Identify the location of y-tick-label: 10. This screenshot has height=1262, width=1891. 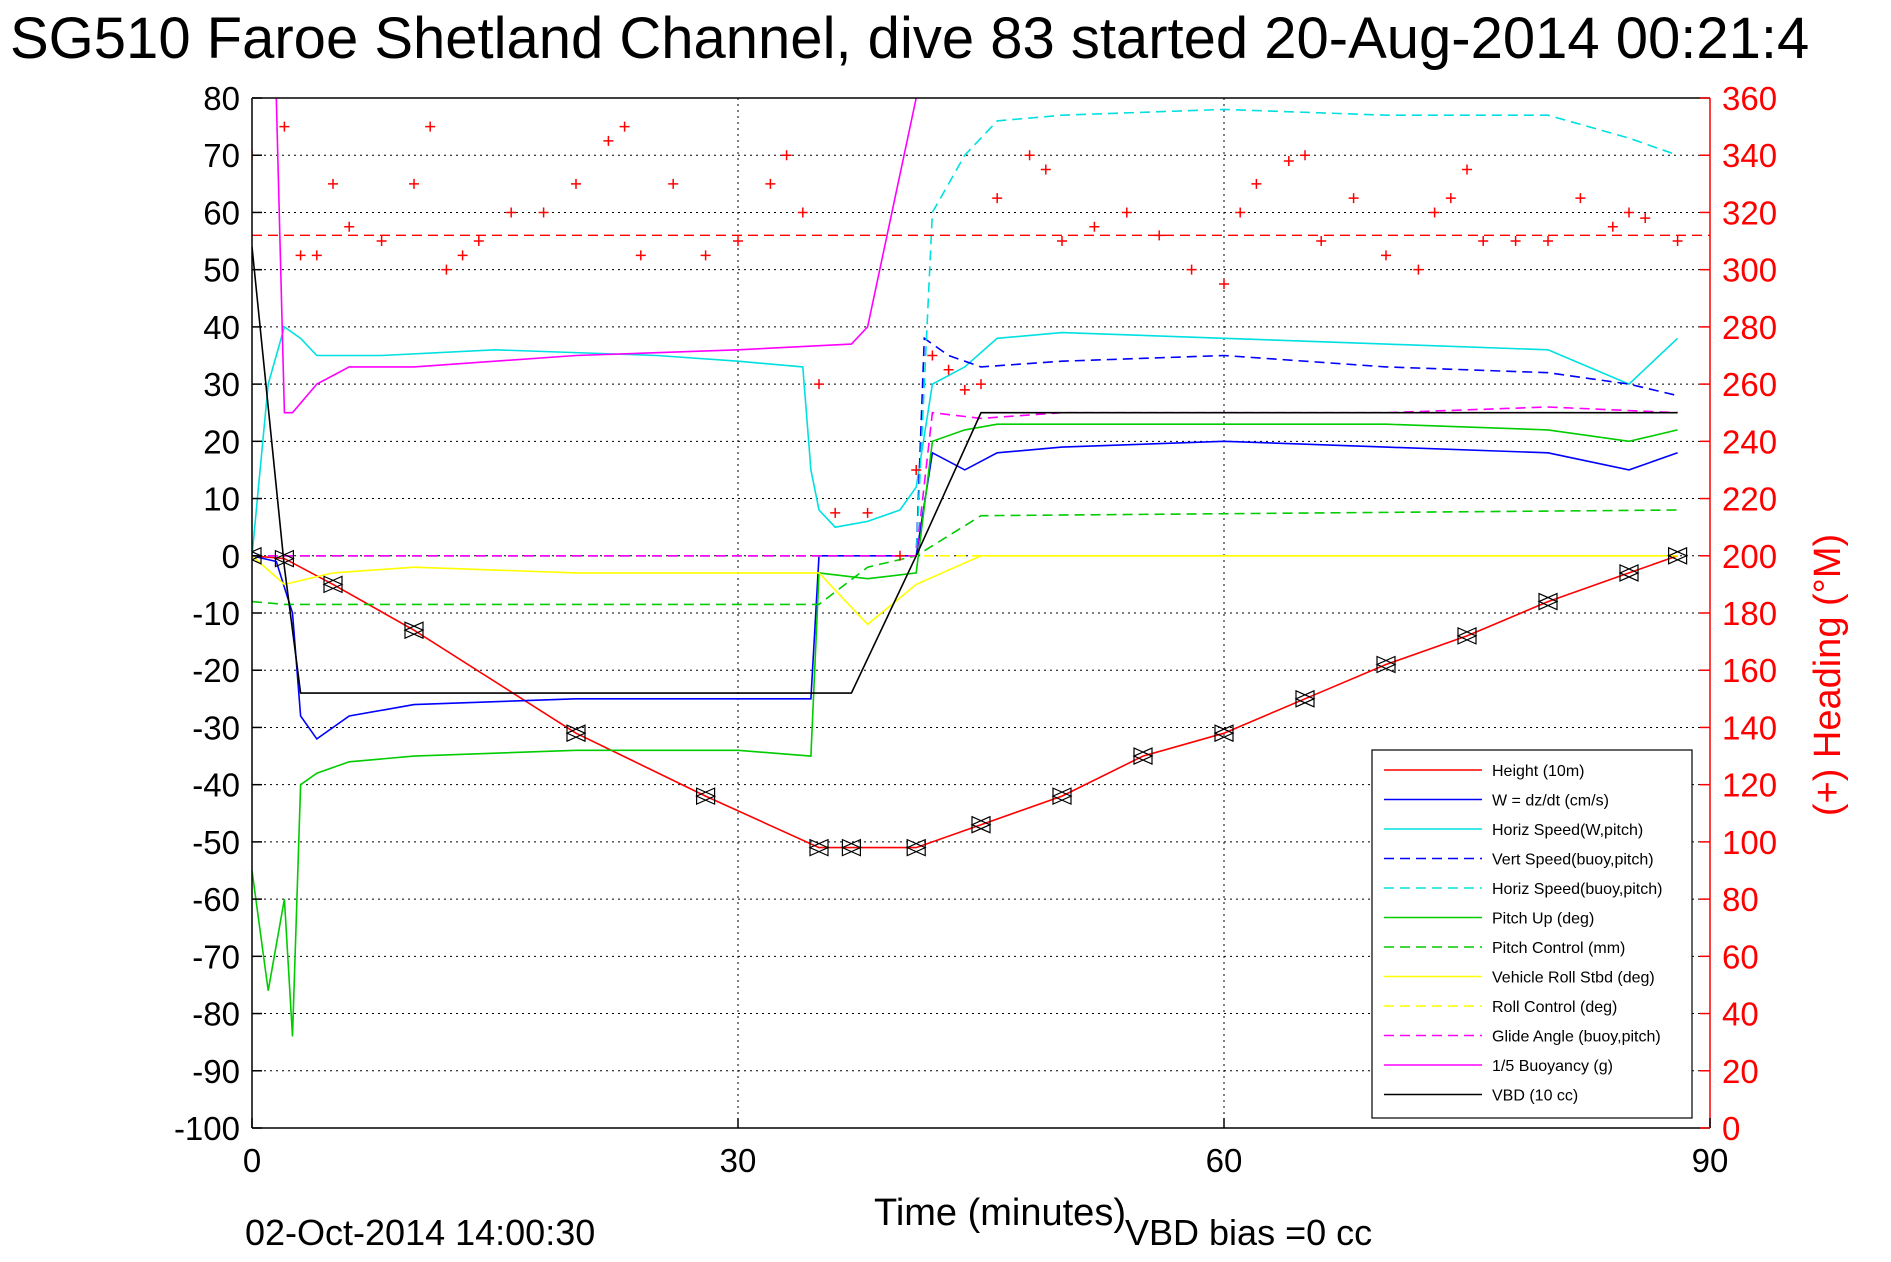
(221, 499).